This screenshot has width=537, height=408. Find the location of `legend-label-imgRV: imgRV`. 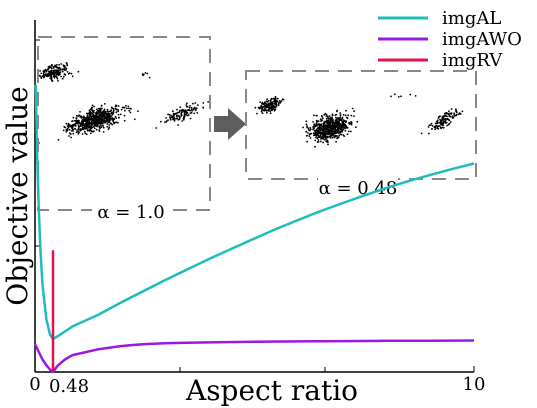

legend-label-imgRV: imgRV is located at coordinates (472, 60).